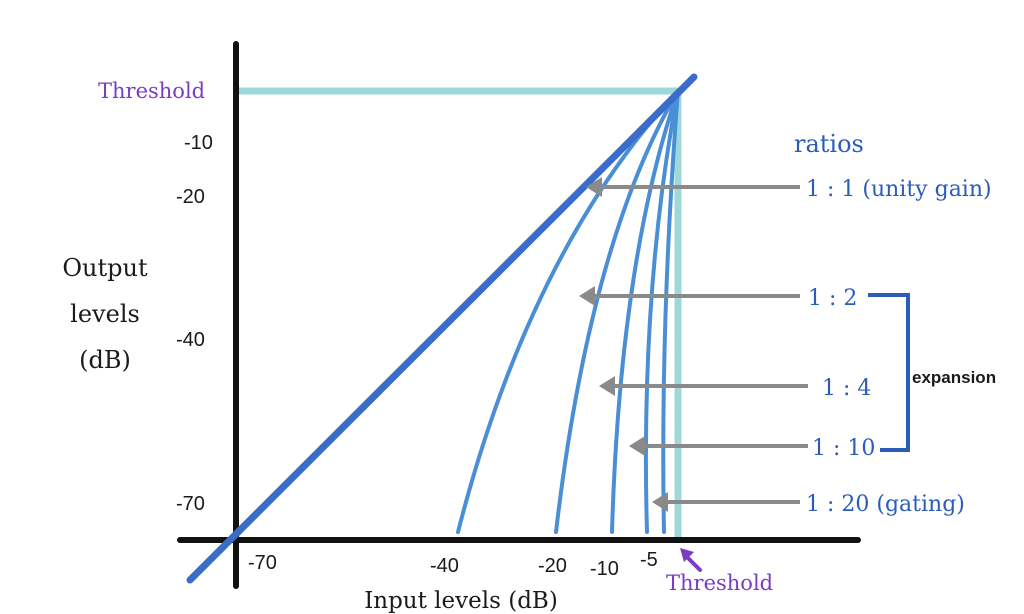 The height and width of the screenshot is (614, 1024). Describe the element at coordinates (889, 372) in the screenshot. I see `expansion-bracket` at that location.